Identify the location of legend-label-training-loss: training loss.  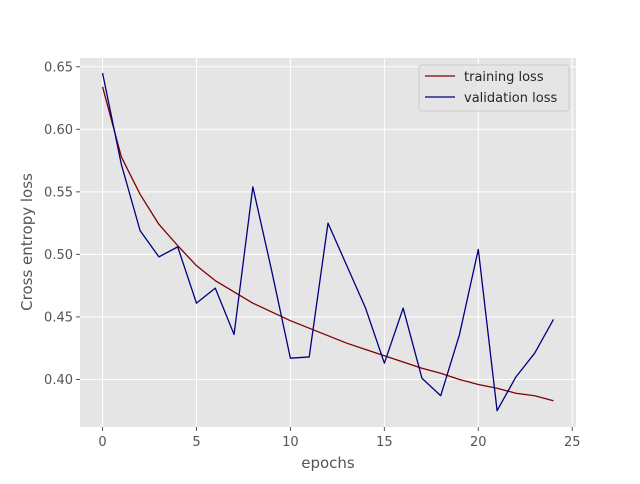
(504, 77).